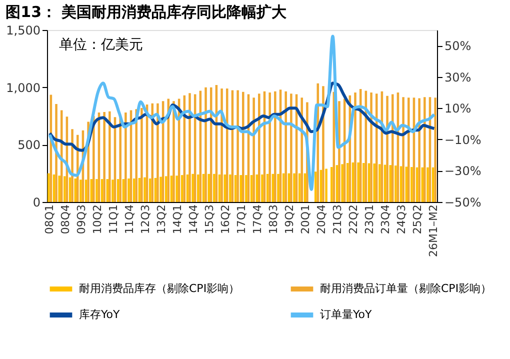 This screenshot has height=359, width=510. What do you see at coordinates (353, 219) in the screenshot?
I see `x-tick-label: 22Q2` at bounding box center [353, 219].